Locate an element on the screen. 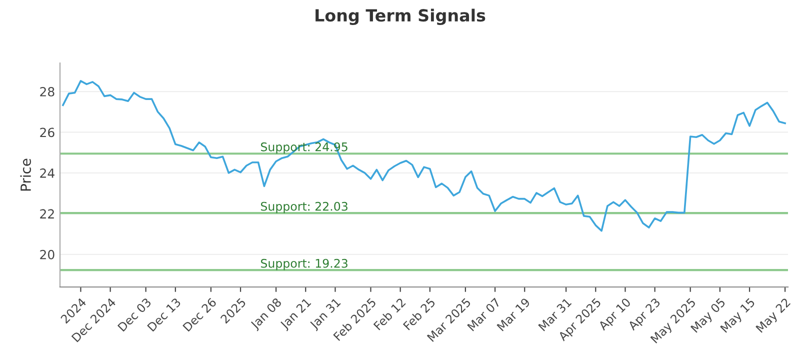 This screenshot has height=350, width=800. y-tick-label: 26 is located at coordinates (47, 133).